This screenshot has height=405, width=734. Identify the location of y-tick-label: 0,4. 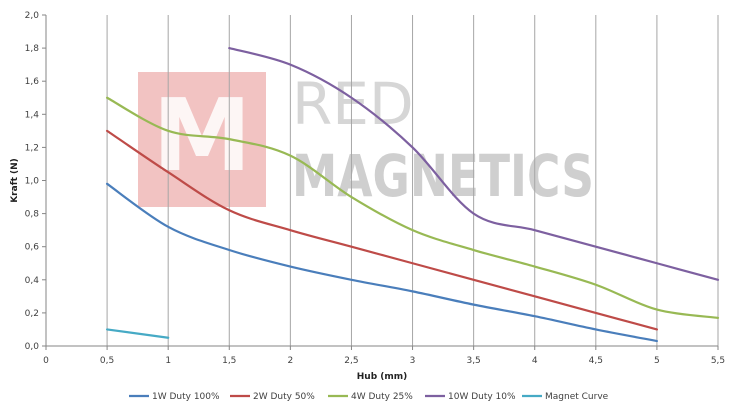
(32, 281).